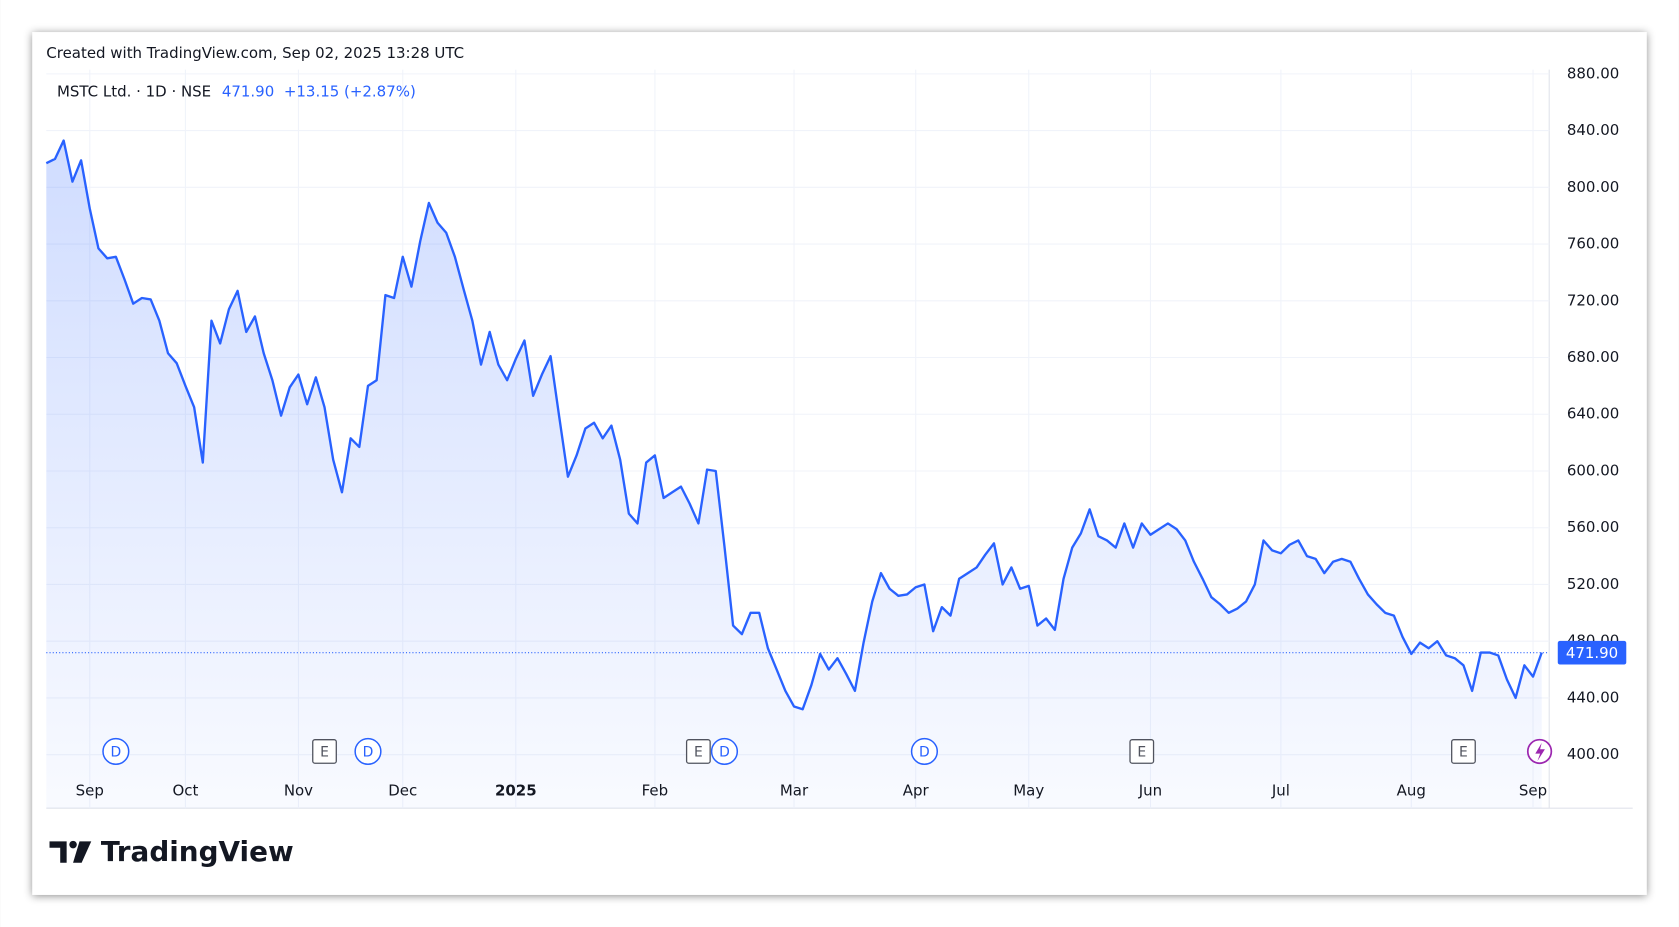  I want to click on y-tick-label: 560.00, so click(1593, 527).